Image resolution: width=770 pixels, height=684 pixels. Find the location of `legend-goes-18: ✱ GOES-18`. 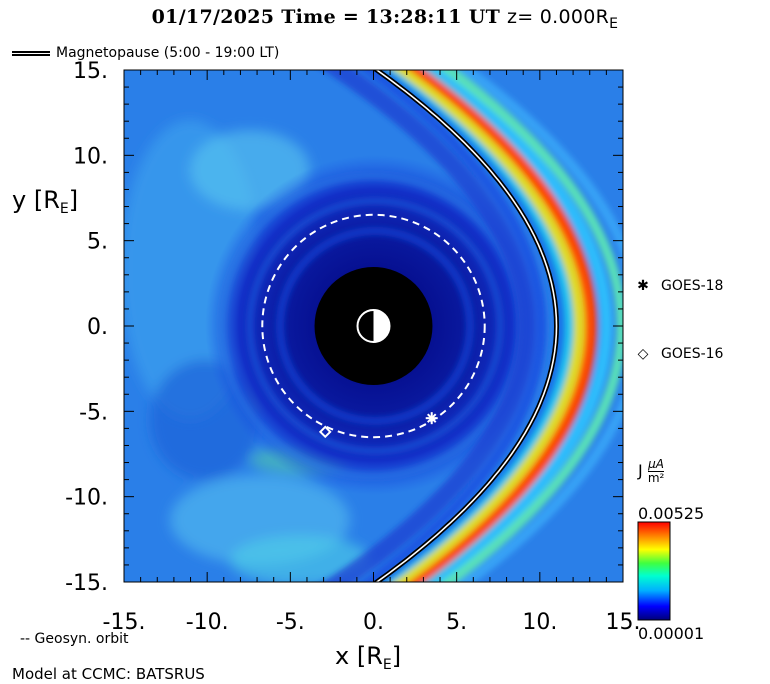

legend-goes-18: ✱ GOES-18 is located at coordinates (679, 286).